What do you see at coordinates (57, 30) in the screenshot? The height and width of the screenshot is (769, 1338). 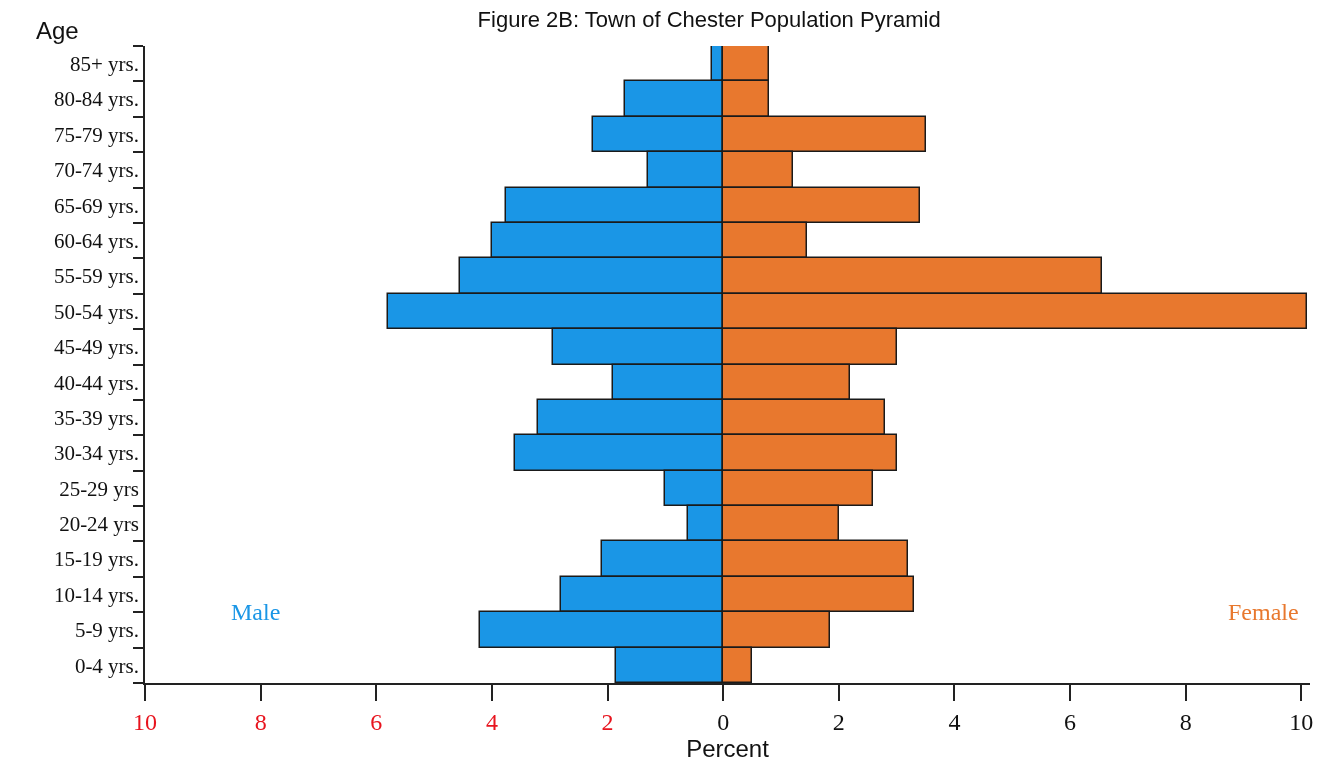 I see `y-axis-title: Age` at bounding box center [57, 30].